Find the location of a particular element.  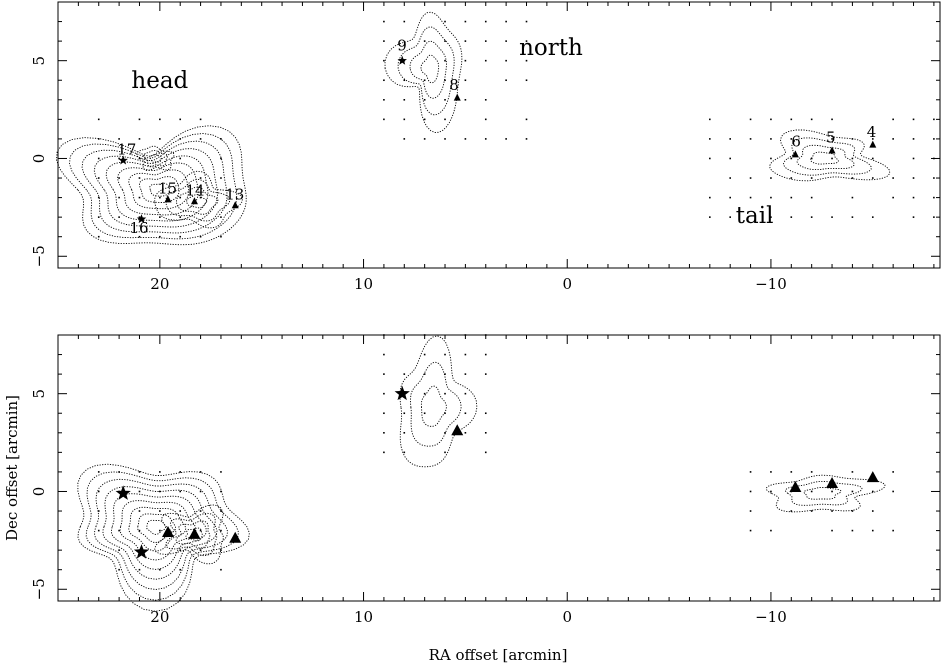

x-tick-label: 20 is located at coordinates (159, 284).